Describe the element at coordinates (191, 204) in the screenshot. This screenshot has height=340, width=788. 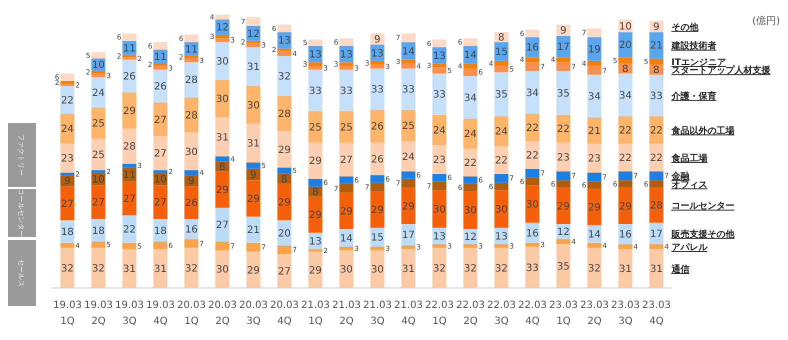
I see `data-label: 26` at that location.